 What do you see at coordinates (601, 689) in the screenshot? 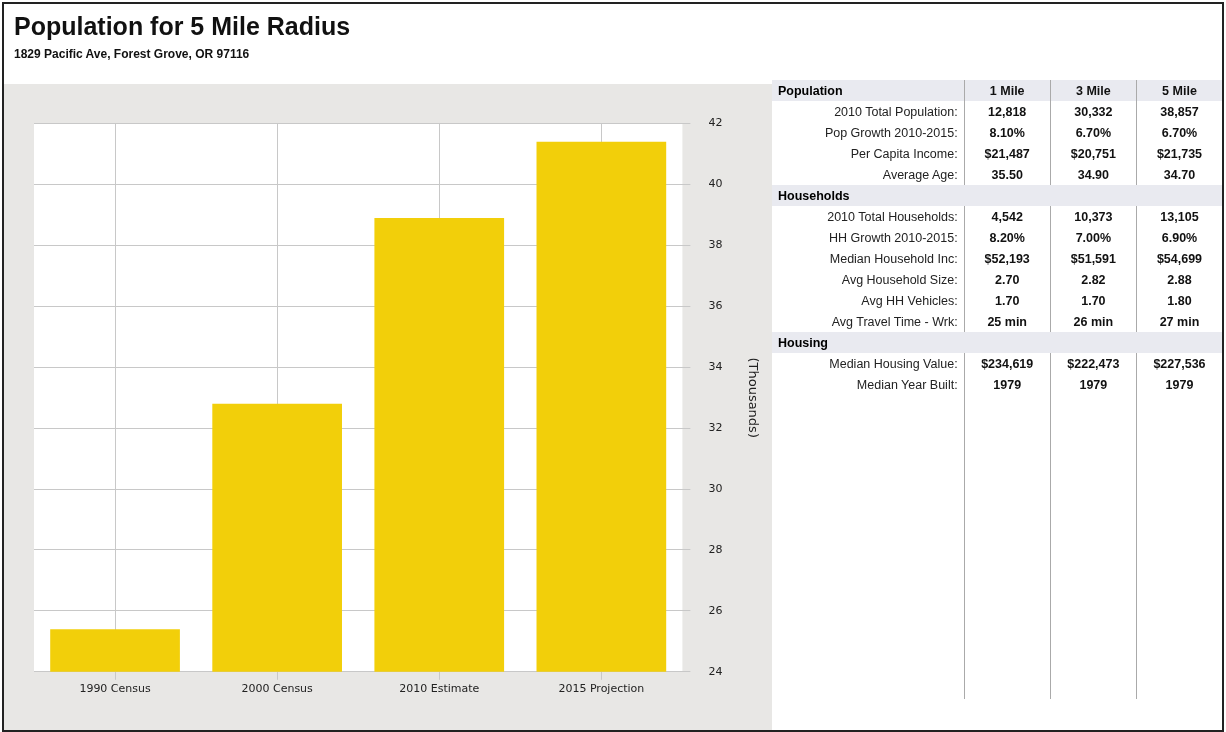
I see `x-tick-label: 2015 Projection` at bounding box center [601, 689].